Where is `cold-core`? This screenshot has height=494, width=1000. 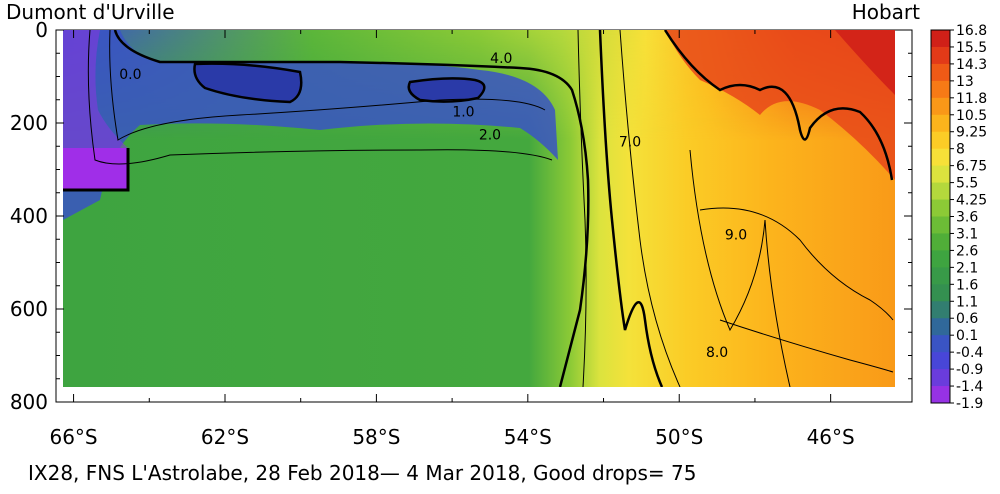 cold-core is located at coordinates (446, 90).